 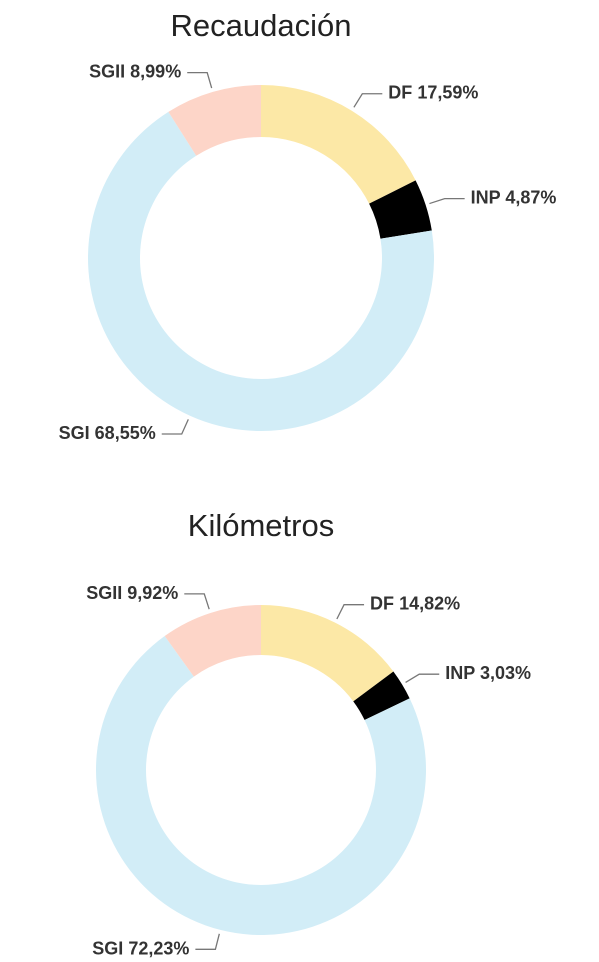 What do you see at coordinates (261, 525) in the screenshot?
I see `chart-title: Kilómetros` at bounding box center [261, 525].